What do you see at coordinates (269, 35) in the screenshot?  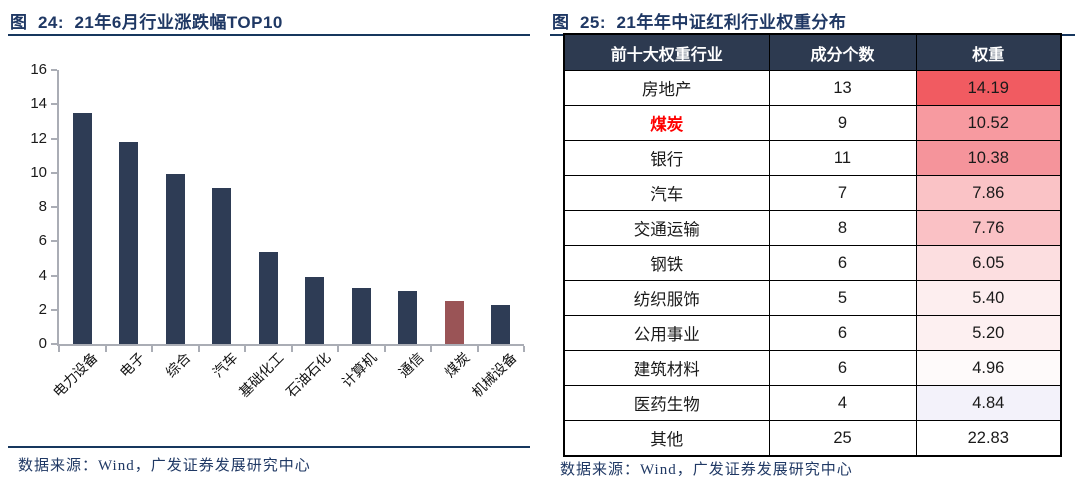 I see `figure-24-caption-rule` at bounding box center [269, 35].